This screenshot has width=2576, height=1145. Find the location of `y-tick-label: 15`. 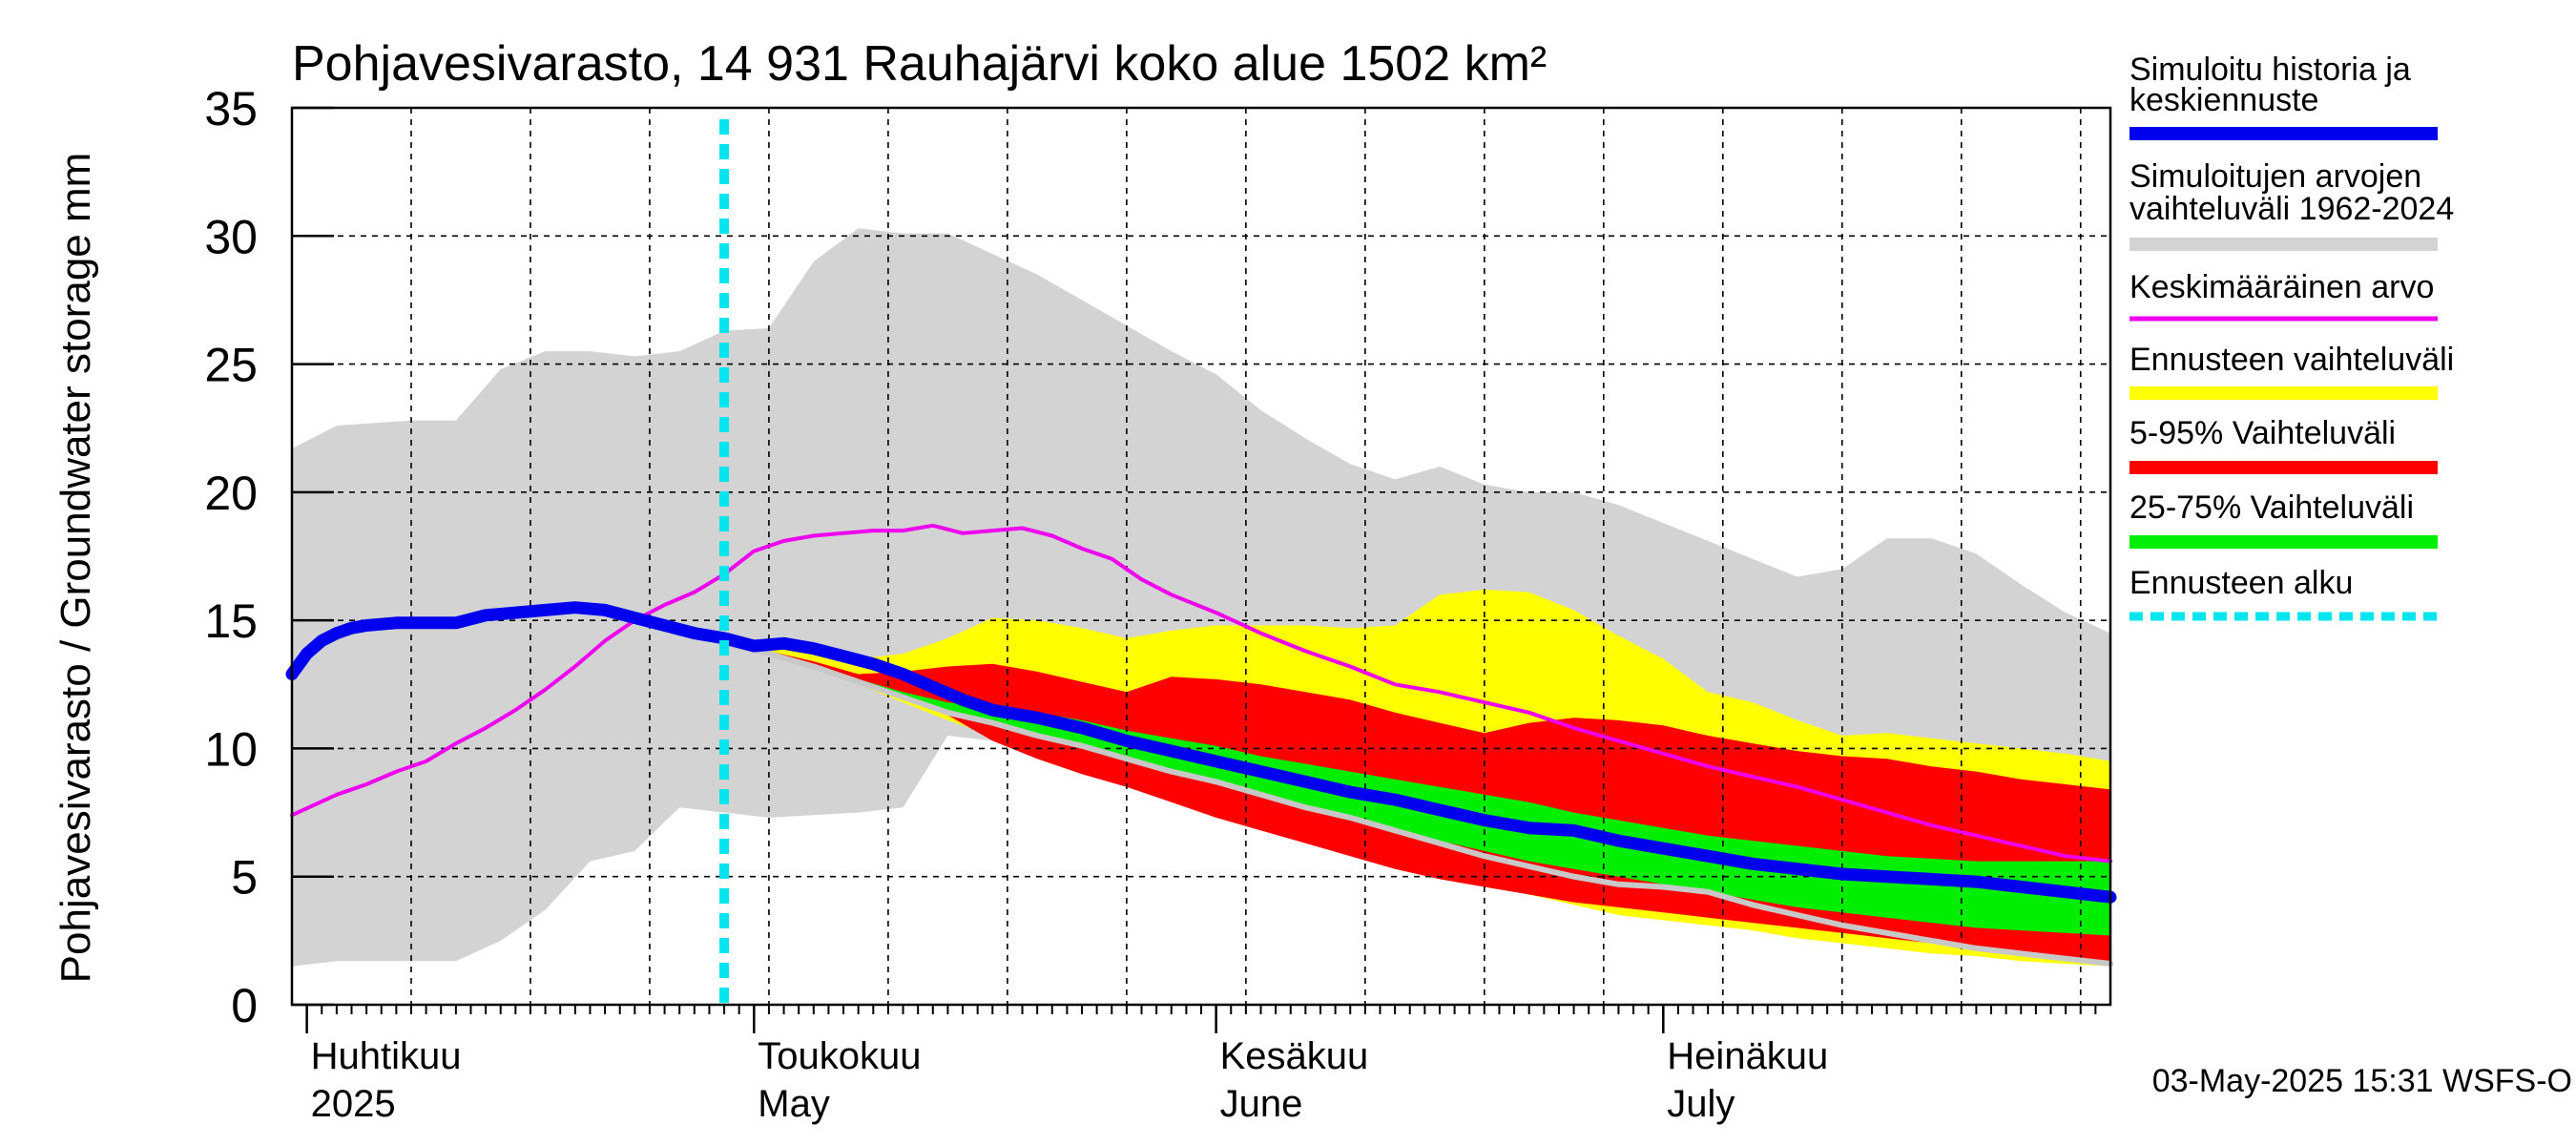

y-tick-label: 15 is located at coordinates (231, 621).